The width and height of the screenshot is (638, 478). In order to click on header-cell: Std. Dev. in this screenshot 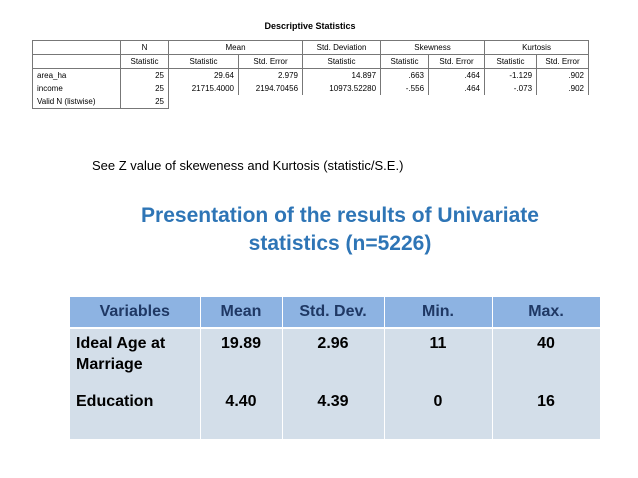, I will do `click(333, 313)`.